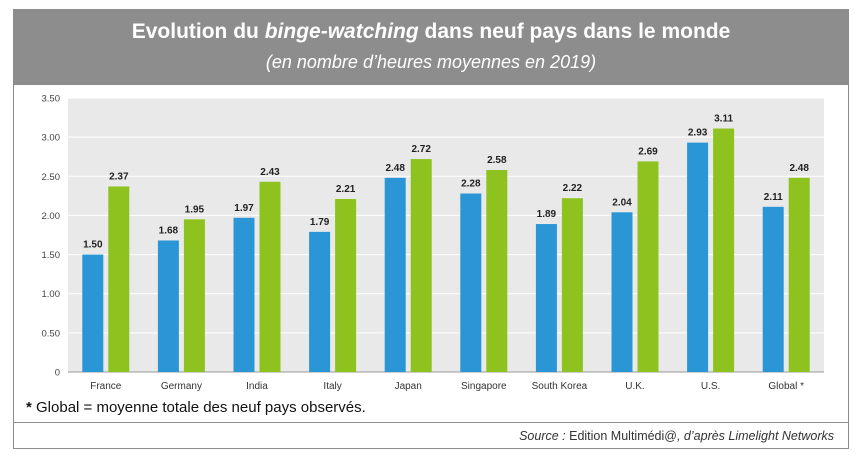 This screenshot has width=862, height=458. What do you see at coordinates (198, 31) in the screenshot?
I see `title-part-1: Evolution du` at bounding box center [198, 31].